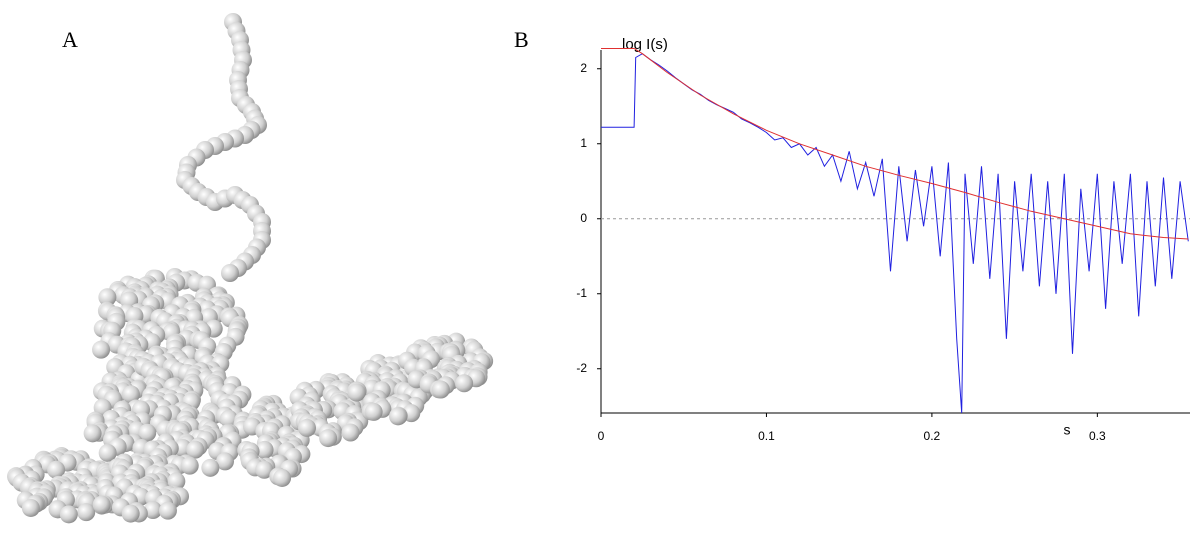  What do you see at coordinates (645, 44) in the screenshot?
I see `chart-title: log I(s)` at bounding box center [645, 44].